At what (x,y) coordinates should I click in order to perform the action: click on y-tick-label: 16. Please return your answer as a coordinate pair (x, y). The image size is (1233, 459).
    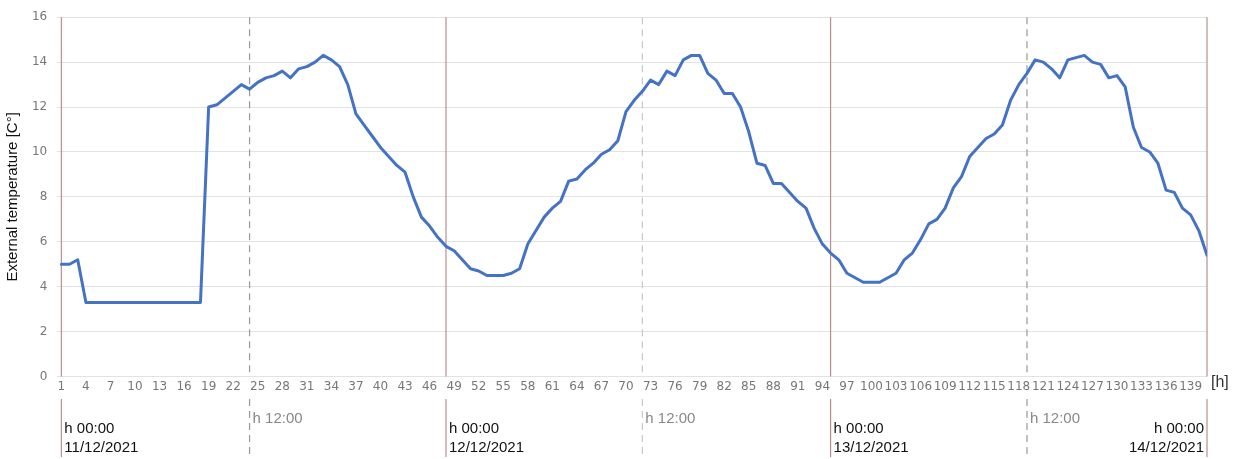
    Looking at the image, I should click on (39, 16).